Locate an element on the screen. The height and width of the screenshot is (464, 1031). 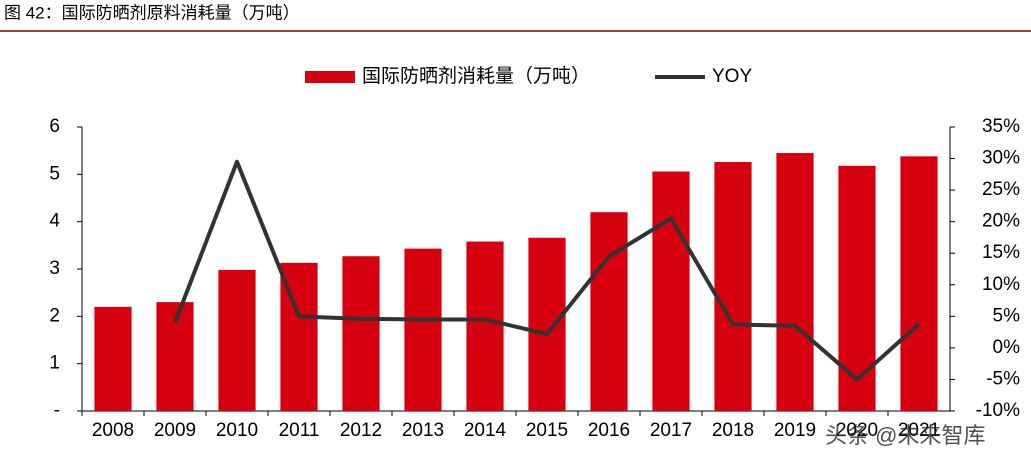
legend-label: YOY is located at coordinates (732, 76).